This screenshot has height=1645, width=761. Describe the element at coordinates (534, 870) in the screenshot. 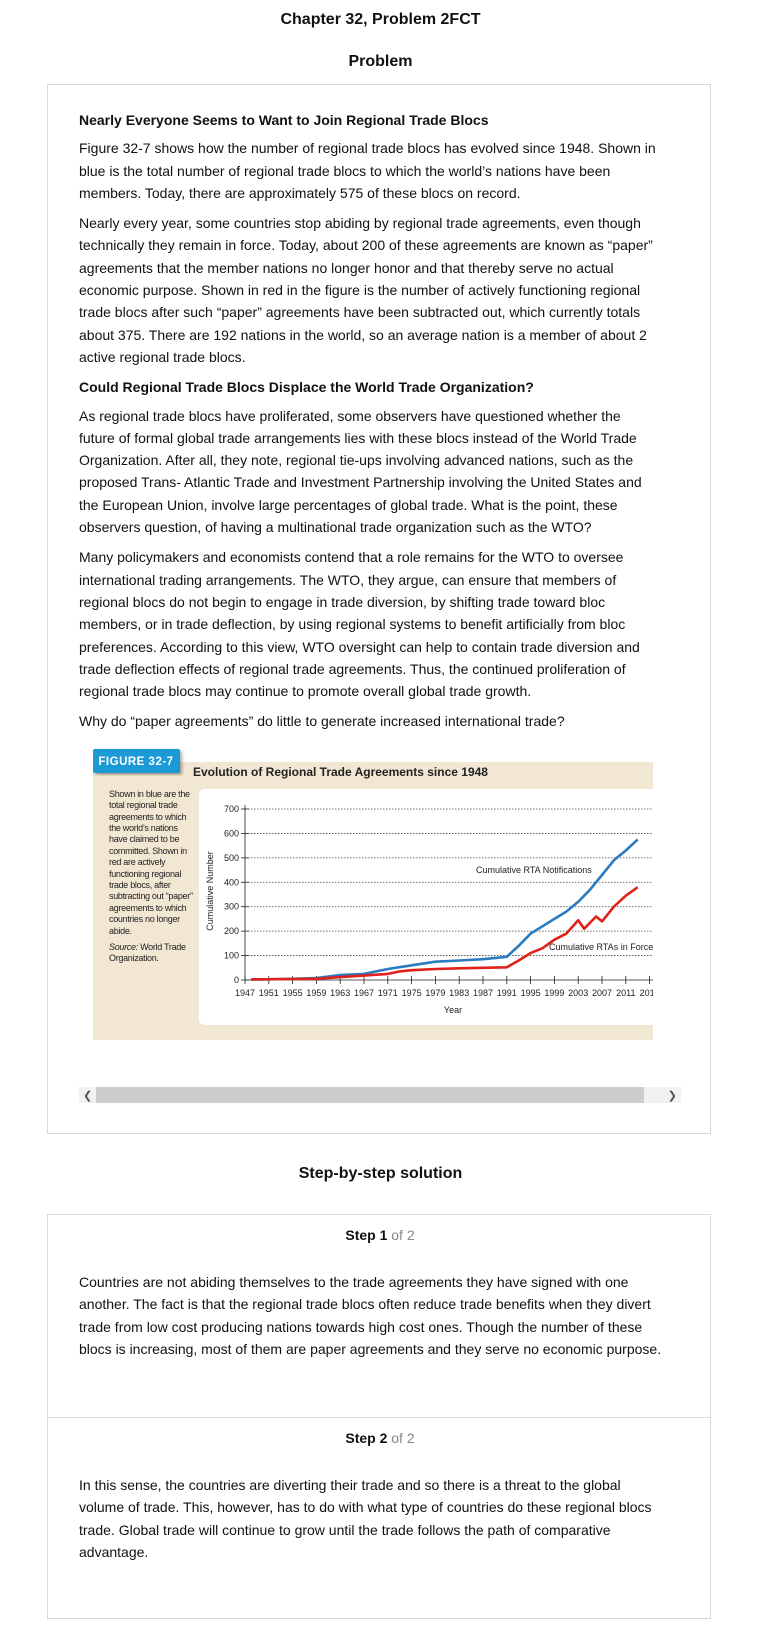

I see `series-label: Cumulative RTA Notifications` at that location.